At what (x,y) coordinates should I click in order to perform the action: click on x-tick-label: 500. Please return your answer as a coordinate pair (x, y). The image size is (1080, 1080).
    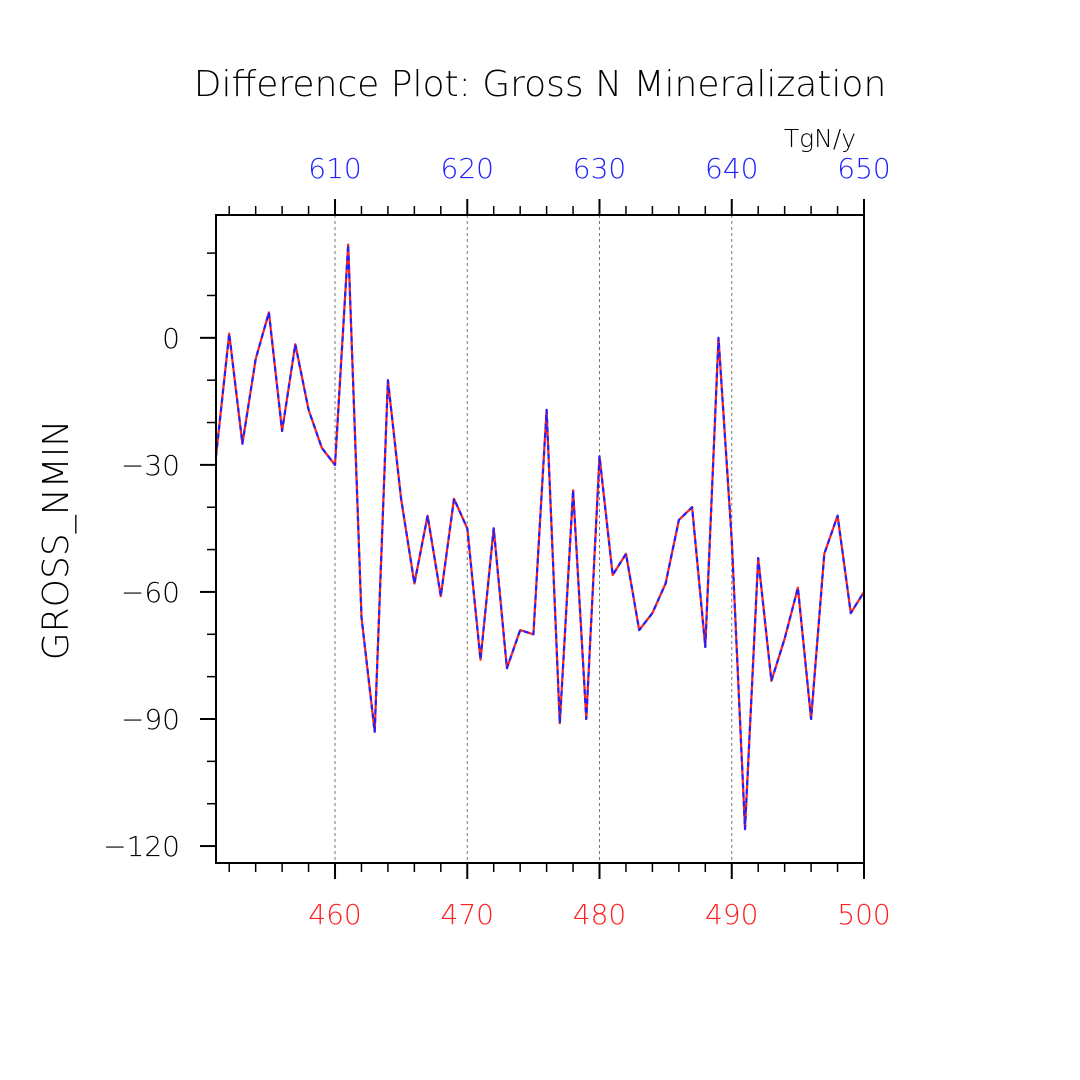
    Looking at the image, I should click on (863, 914).